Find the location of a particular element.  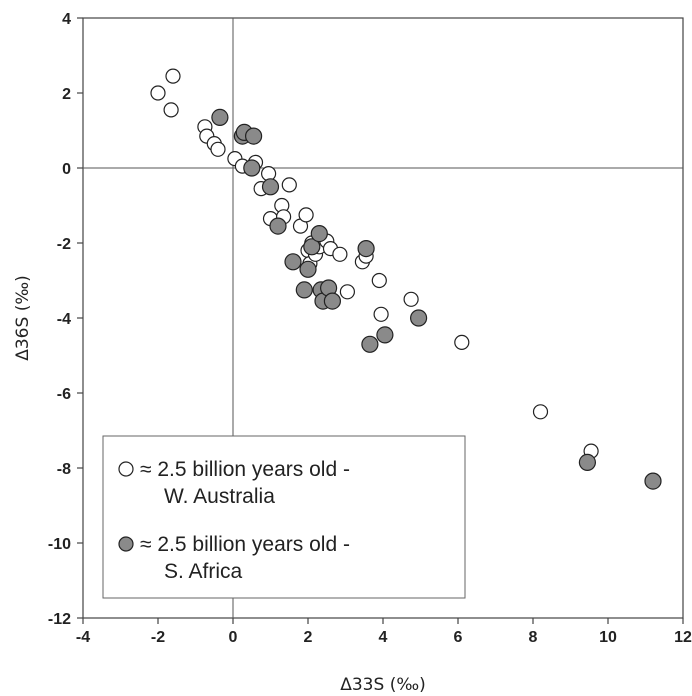

y-tick-label: -10 is located at coordinates (59, 544).